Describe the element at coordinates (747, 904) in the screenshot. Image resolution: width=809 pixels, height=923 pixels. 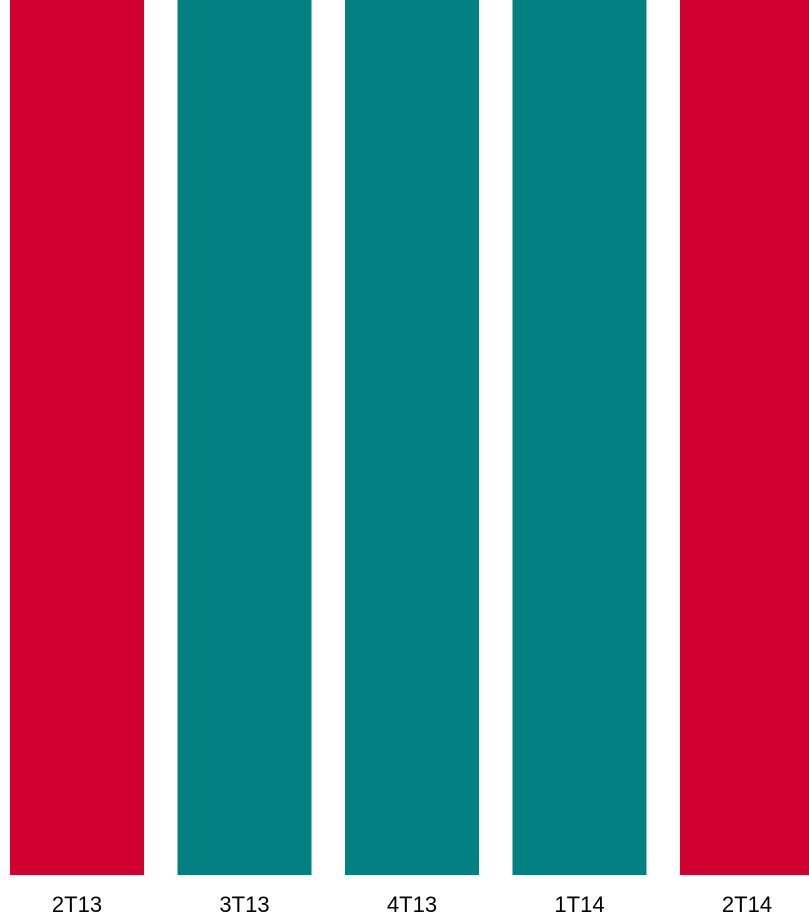
I see `x-tick-label-2T14: 2T14` at that location.